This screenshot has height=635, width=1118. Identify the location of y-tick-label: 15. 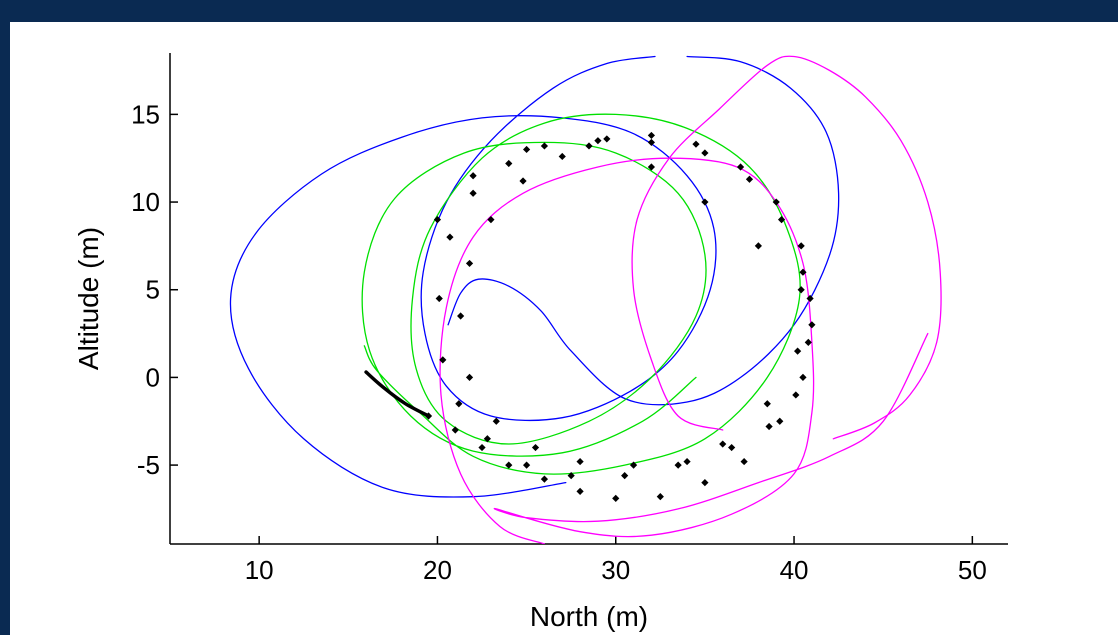
(145, 114).